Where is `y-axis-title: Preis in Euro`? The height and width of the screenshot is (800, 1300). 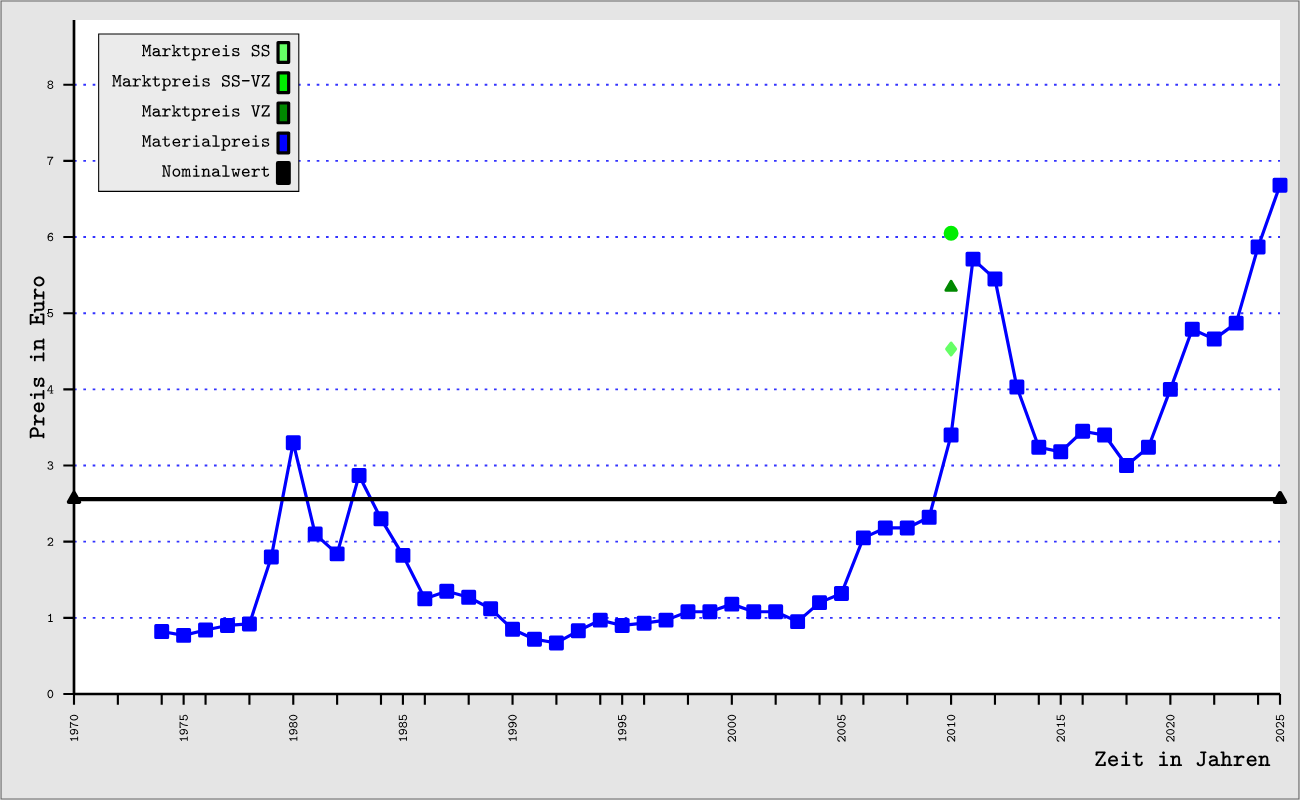 y-axis-title: Preis in Euro is located at coordinates (37, 357).